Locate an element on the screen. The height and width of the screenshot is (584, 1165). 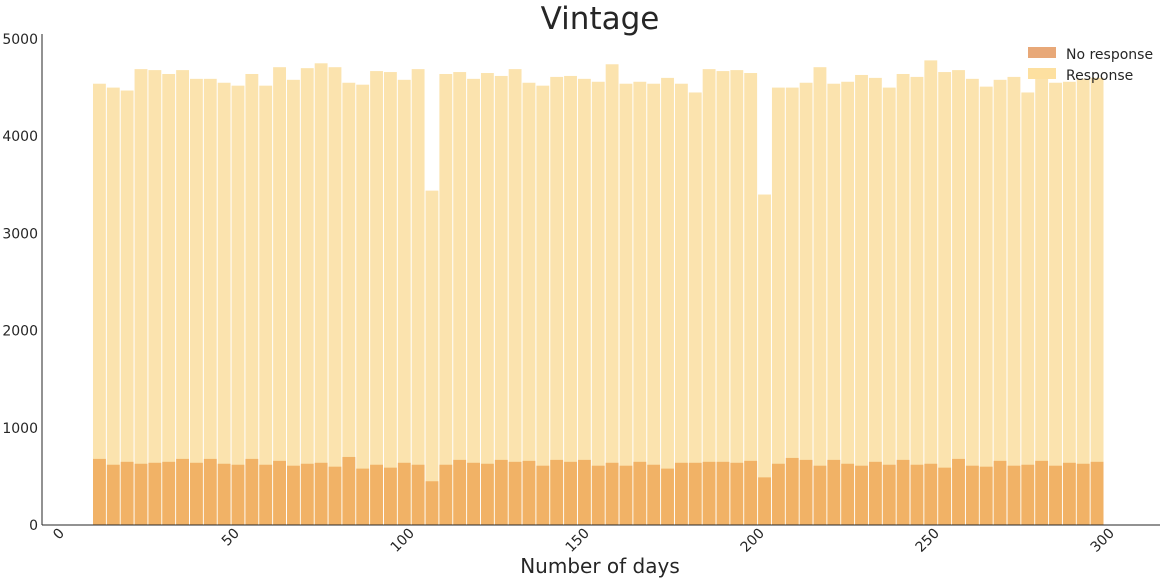
y-tick-label: 1000 is located at coordinates (20, 429).